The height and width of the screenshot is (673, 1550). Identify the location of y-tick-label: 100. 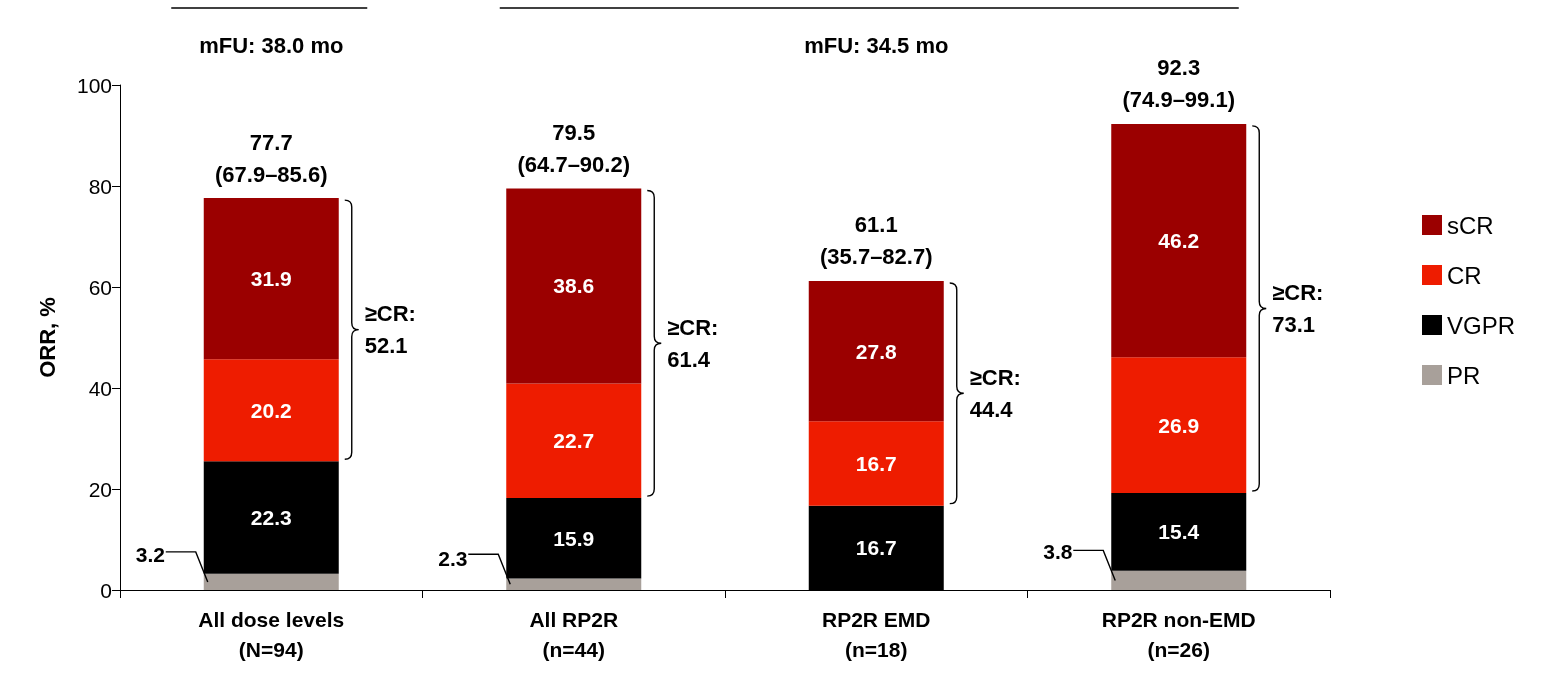
(94, 85).